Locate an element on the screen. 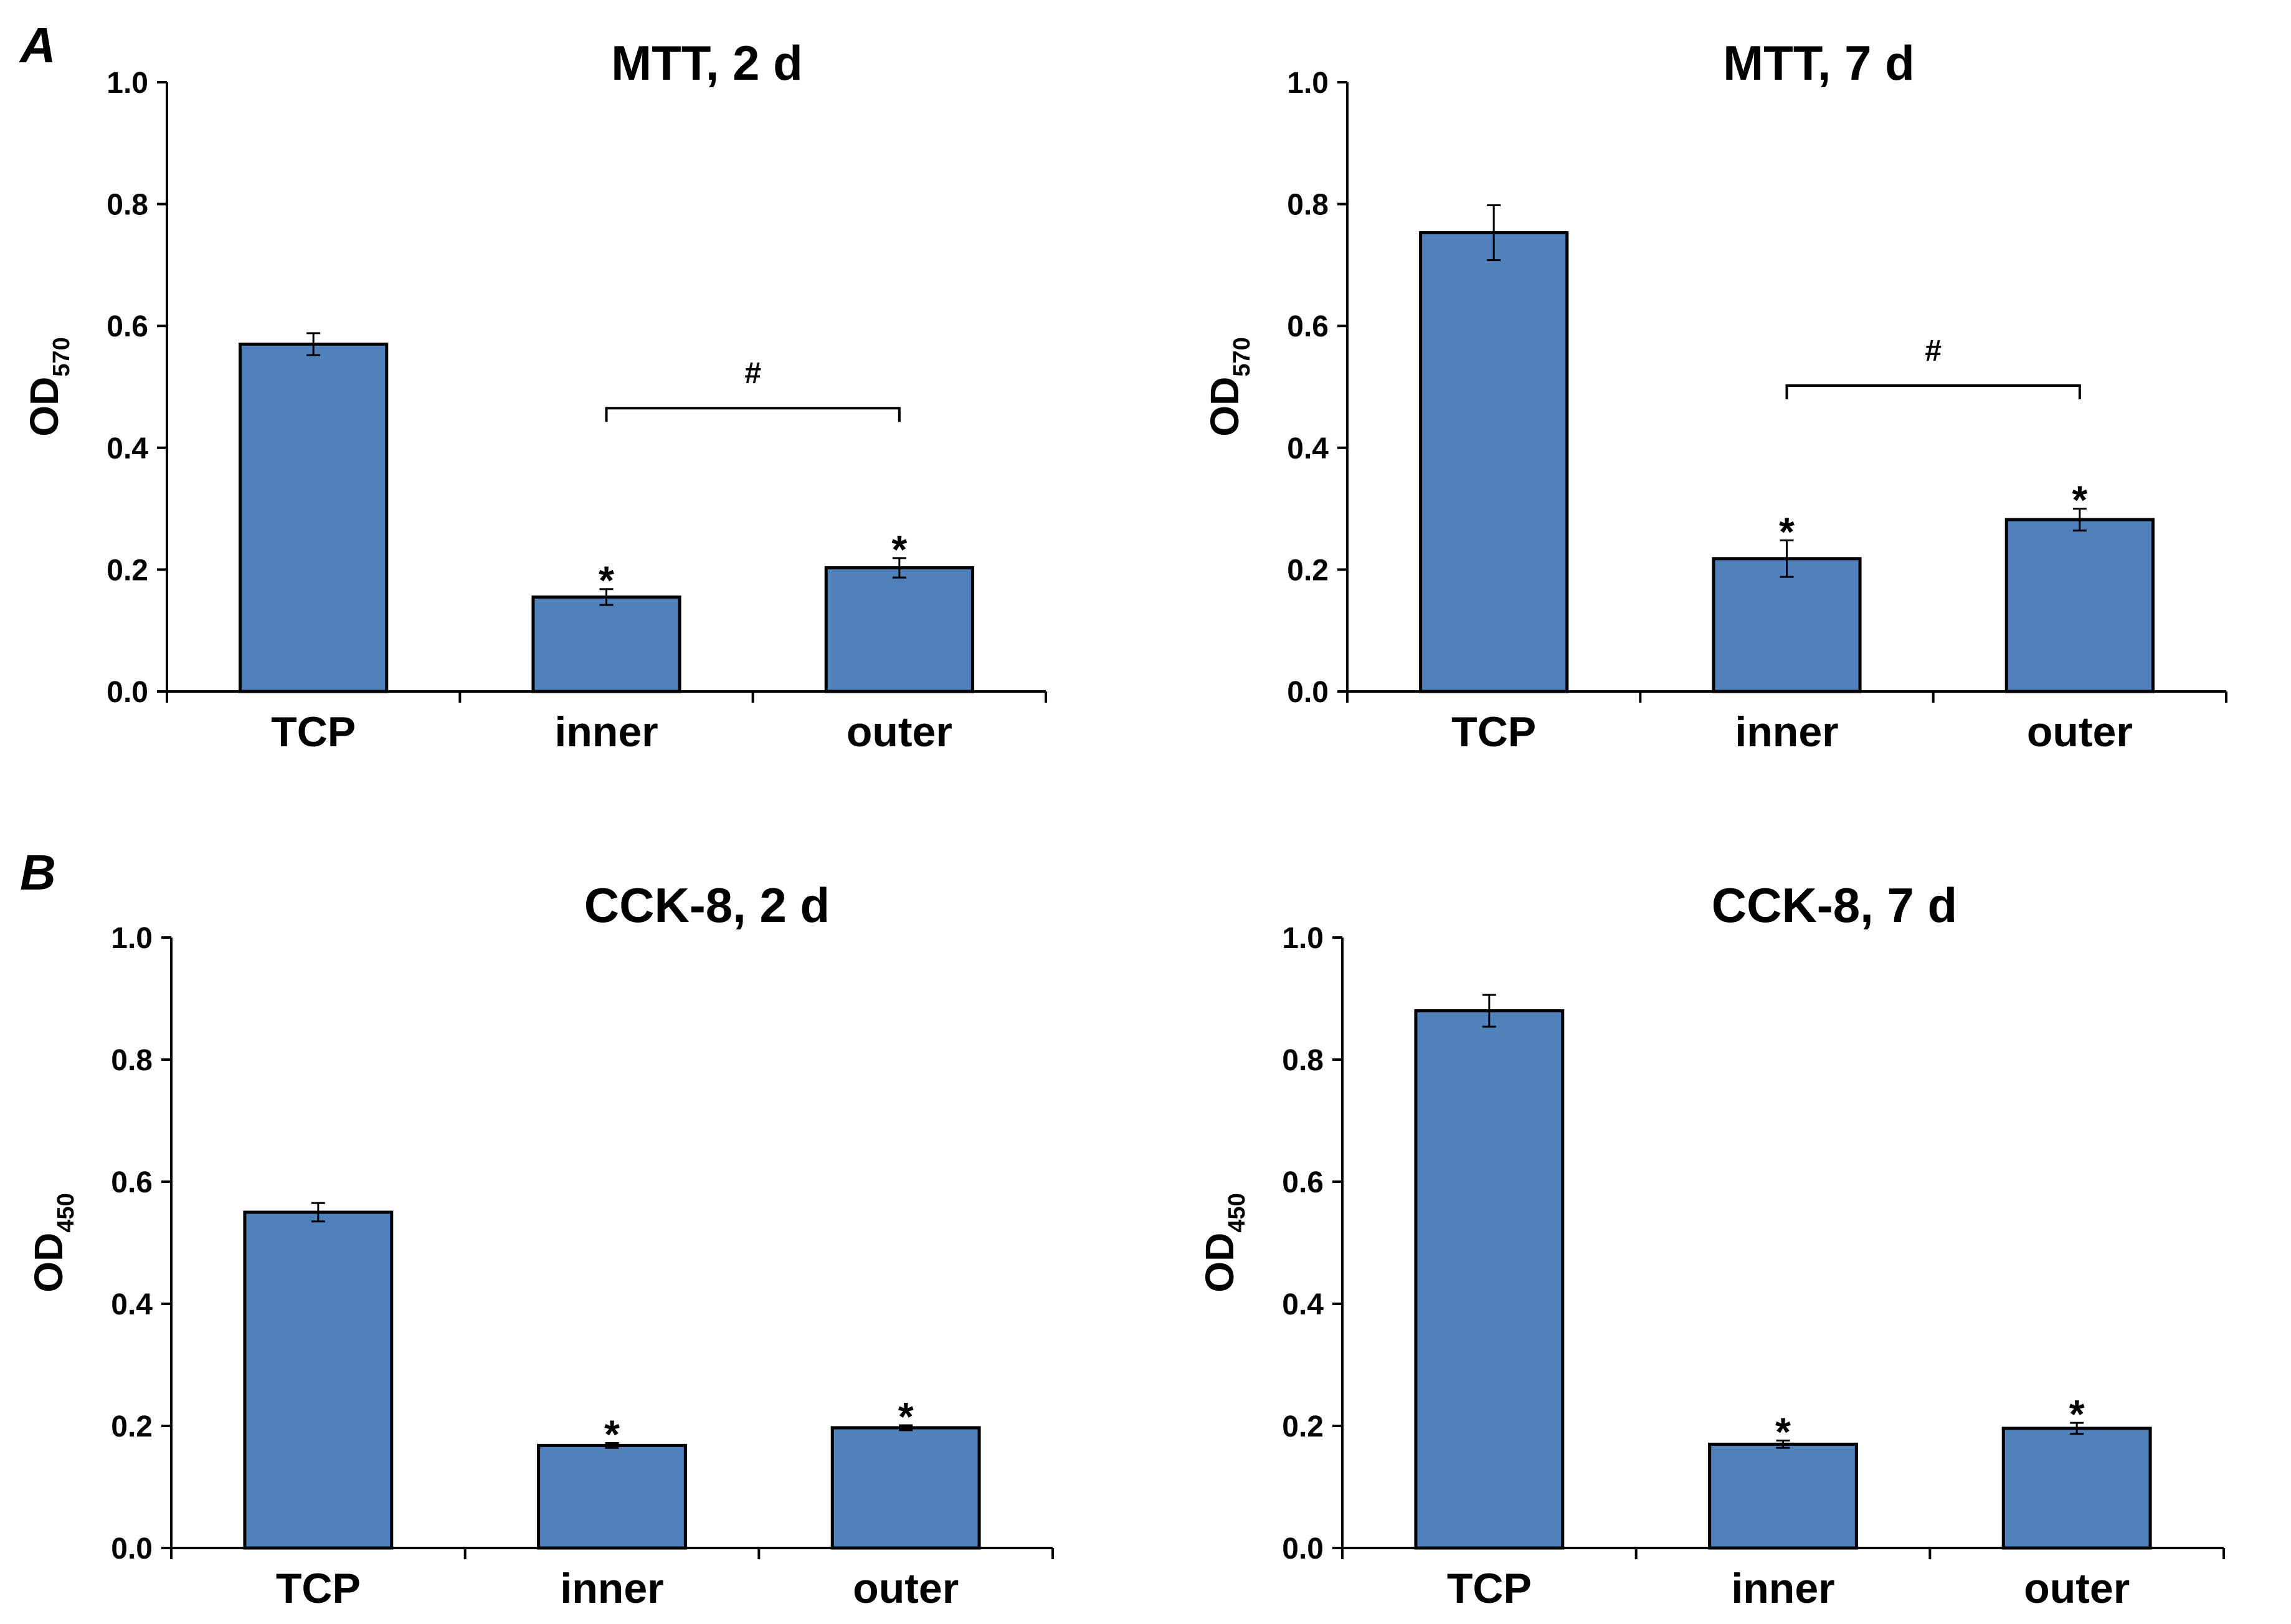 The height and width of the screenshot is (1624, 2291). chart-title: CCK-8, 7 d is located at coordinates (1835, 905).